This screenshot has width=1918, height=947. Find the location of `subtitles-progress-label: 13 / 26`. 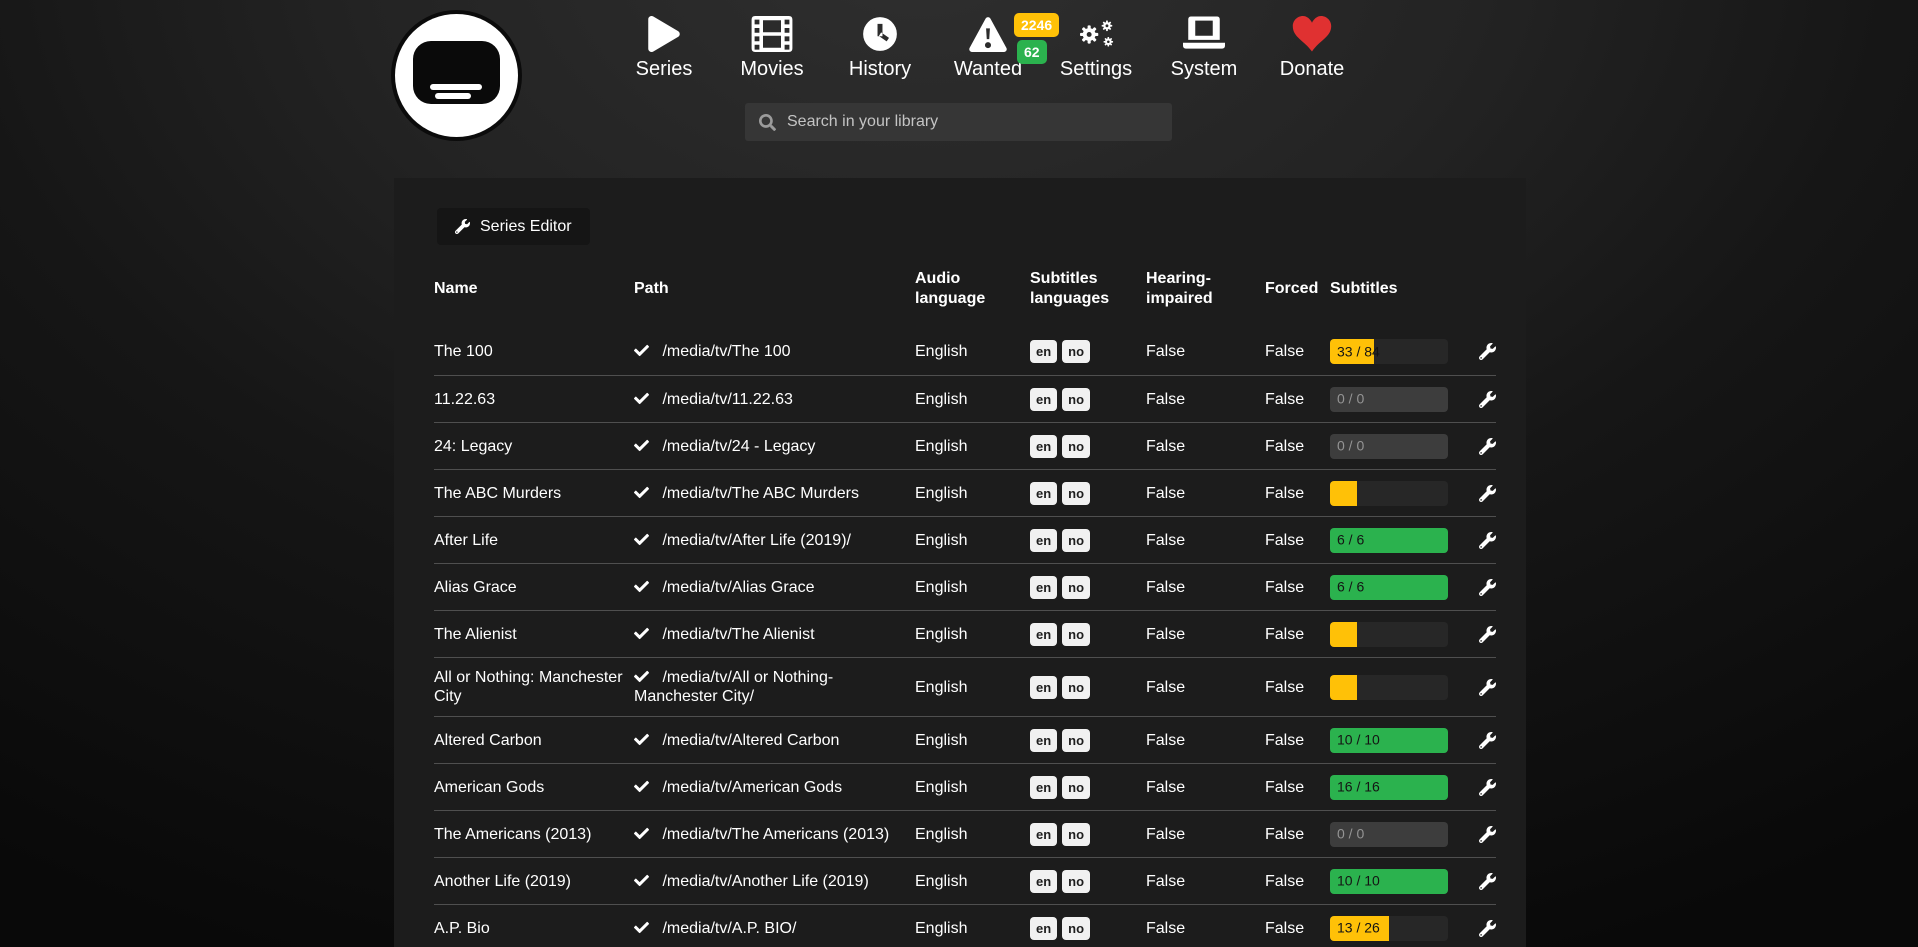

subtitles-progress-label: 13 / 26 is located at coordinates (1358, 927).